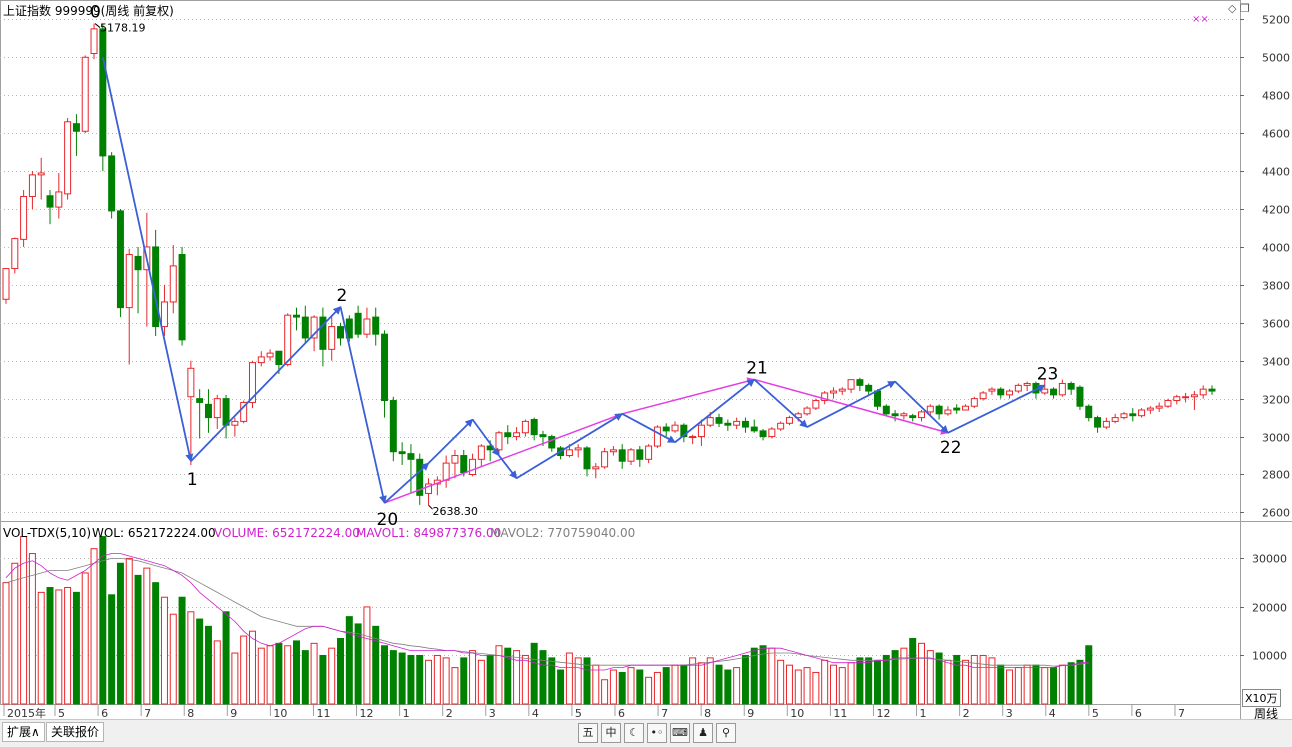 This screenshot has width=1292, height=747. I want to click on restore-icon: ◇, so click(1232, 8).